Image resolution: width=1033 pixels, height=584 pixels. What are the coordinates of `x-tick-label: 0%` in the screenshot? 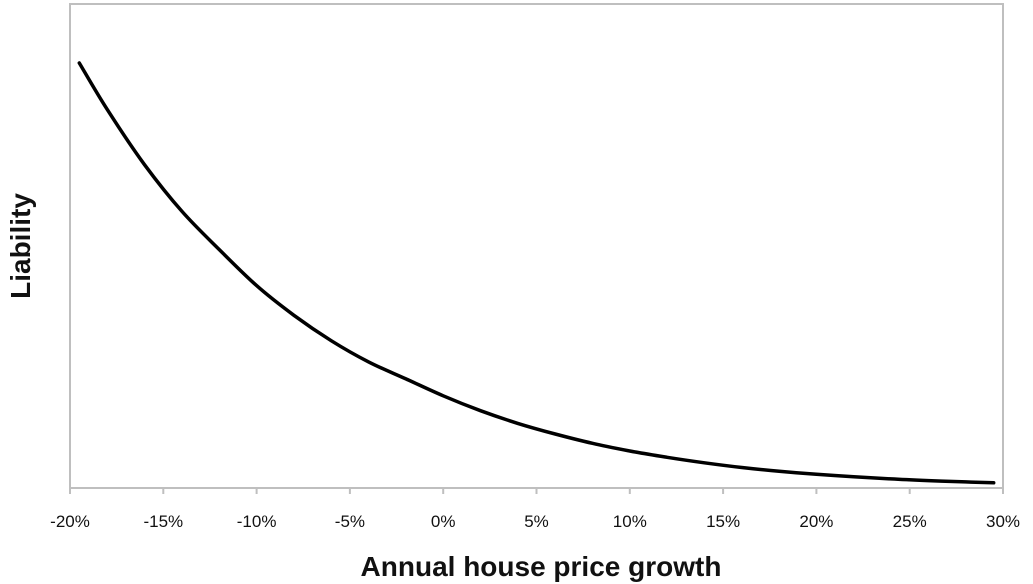 It's located at (443, 521).